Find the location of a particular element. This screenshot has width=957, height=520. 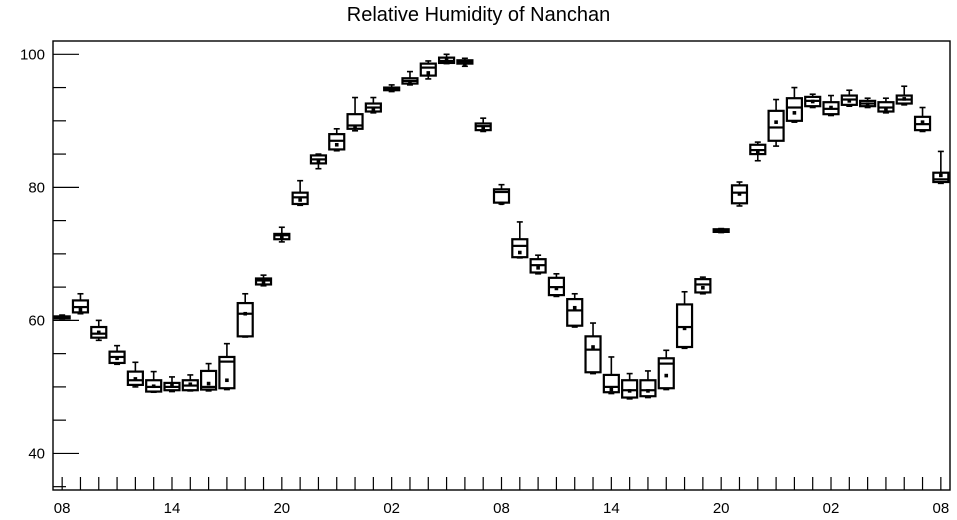

y-tick-label: 100 is located at coordinates (32, 54).